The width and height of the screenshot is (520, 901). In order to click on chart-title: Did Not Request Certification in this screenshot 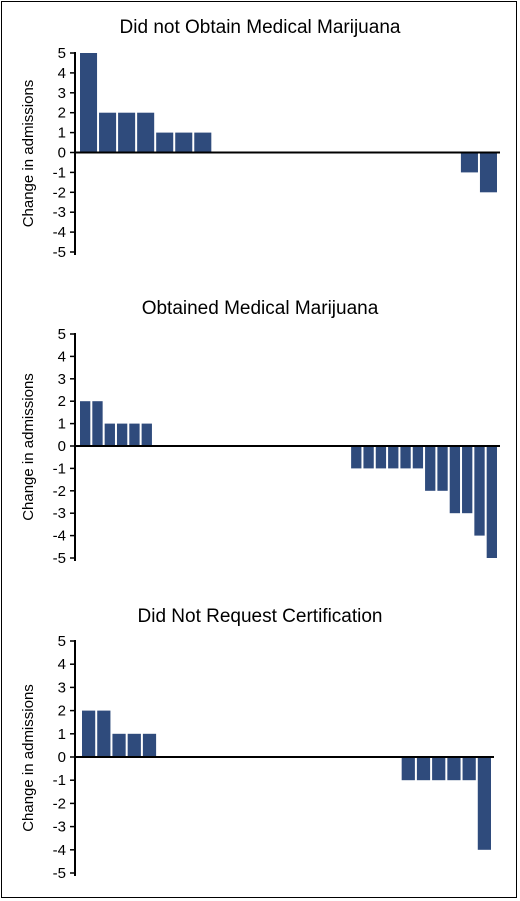, I will do `click(260, 616)`.